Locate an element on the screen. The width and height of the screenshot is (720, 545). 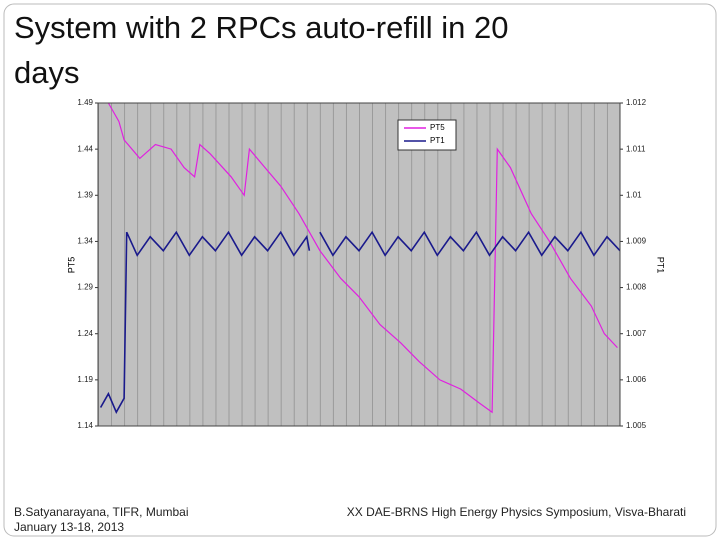
y-tick-label: 1.44 is located at coordinates (85, 148).